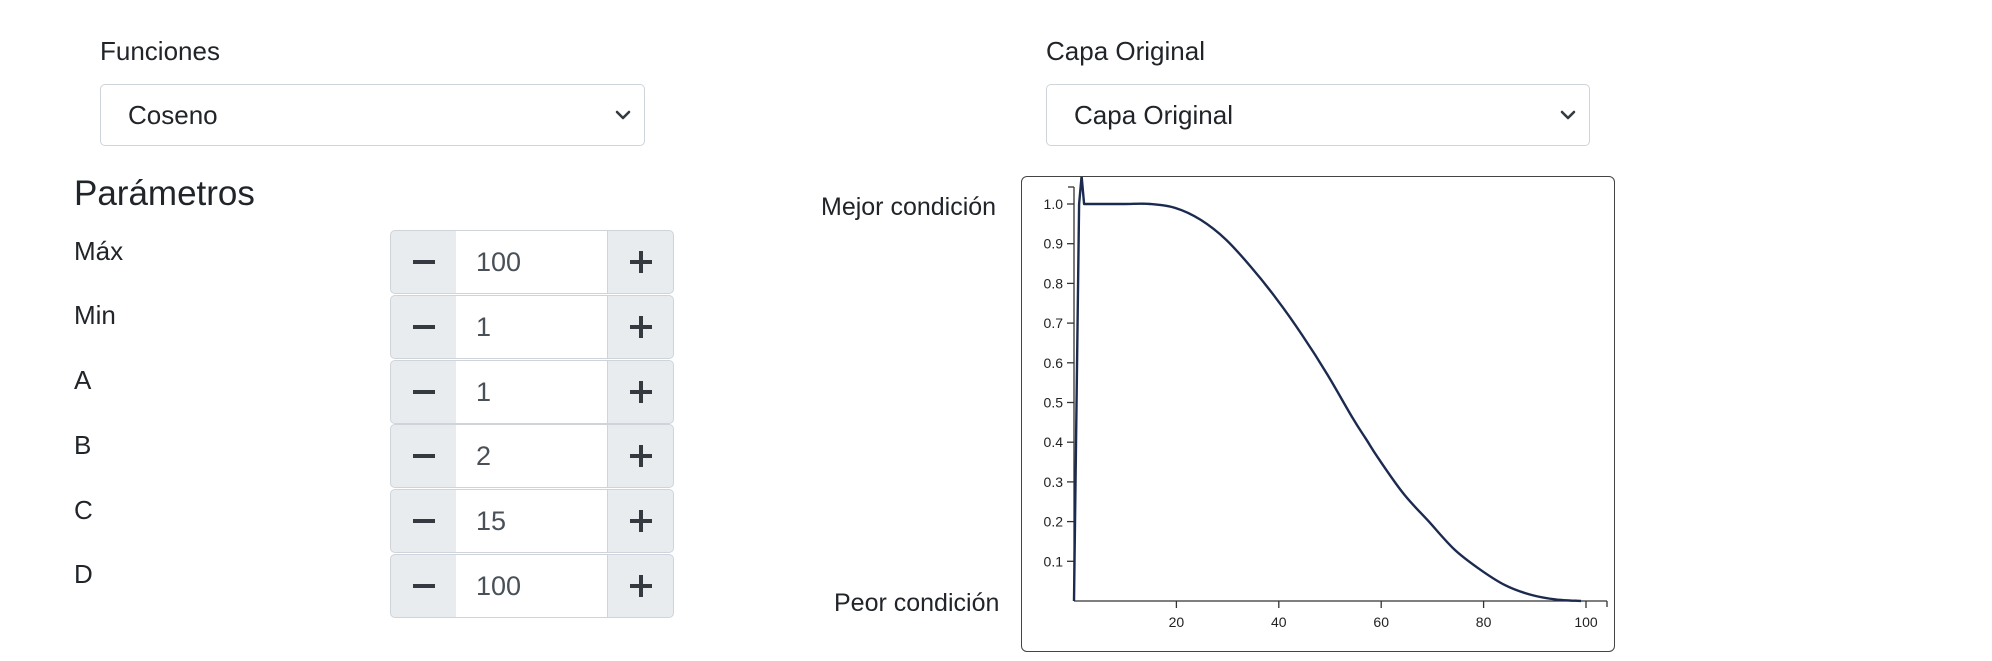 The height and width of the screenshot is (661, 1992). I want to click on param-stepper-c: 15, so click(532, 521).